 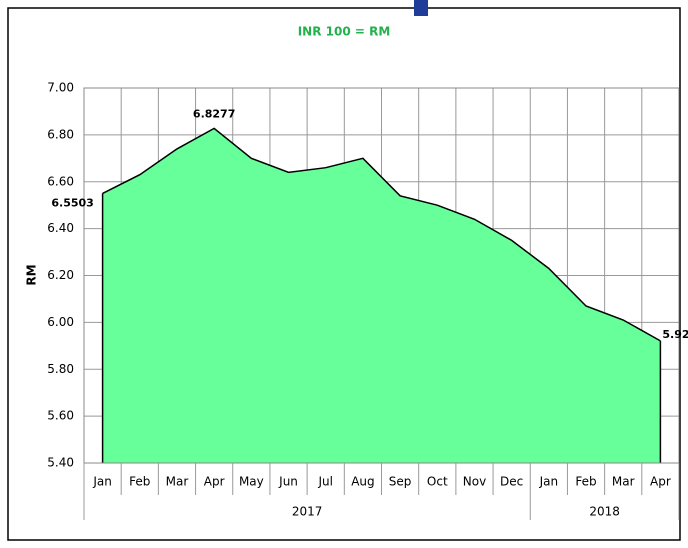 I want to click on x-tick-label: Oct, so click(x=437, y=482).